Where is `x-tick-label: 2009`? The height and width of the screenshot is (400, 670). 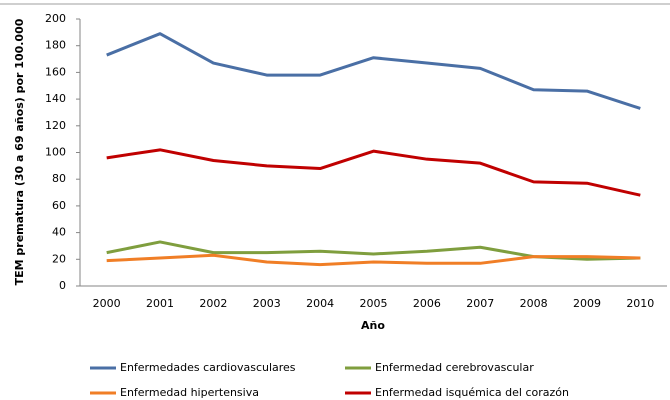
x-tick-label: 2009 is located at coordinates (587, 303).